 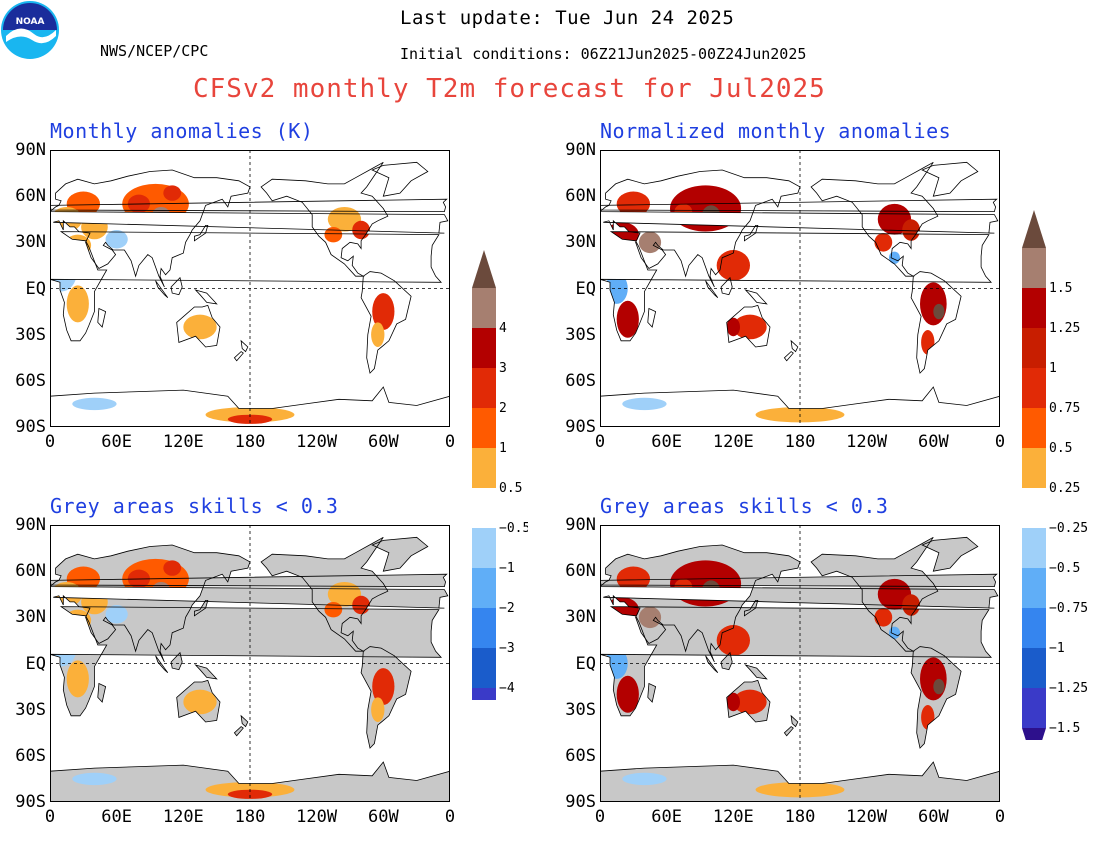 What do you see at coordinates (1060, 448) in the screenshot?
I see `colorbar-label: 0.5` at bounding box center [1060, 448].